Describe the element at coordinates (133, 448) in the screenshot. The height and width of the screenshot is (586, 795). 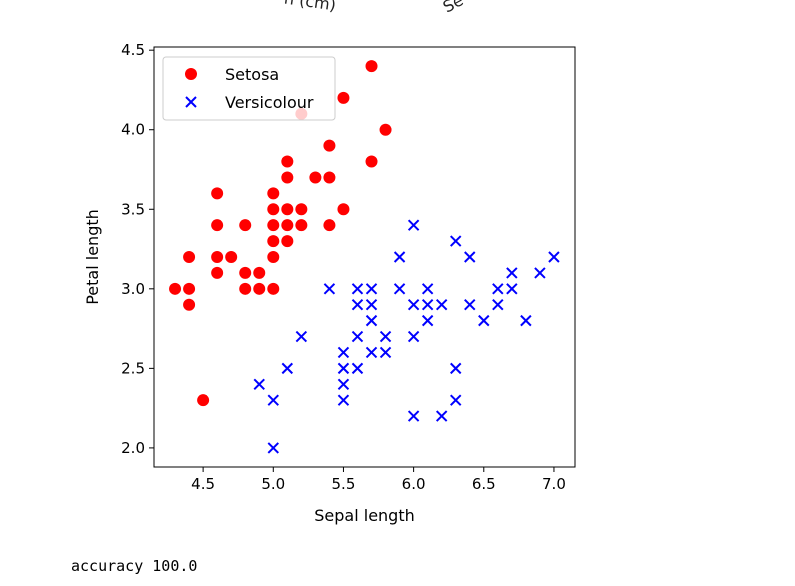
I see `y-tick-label: 2.0` at that location.